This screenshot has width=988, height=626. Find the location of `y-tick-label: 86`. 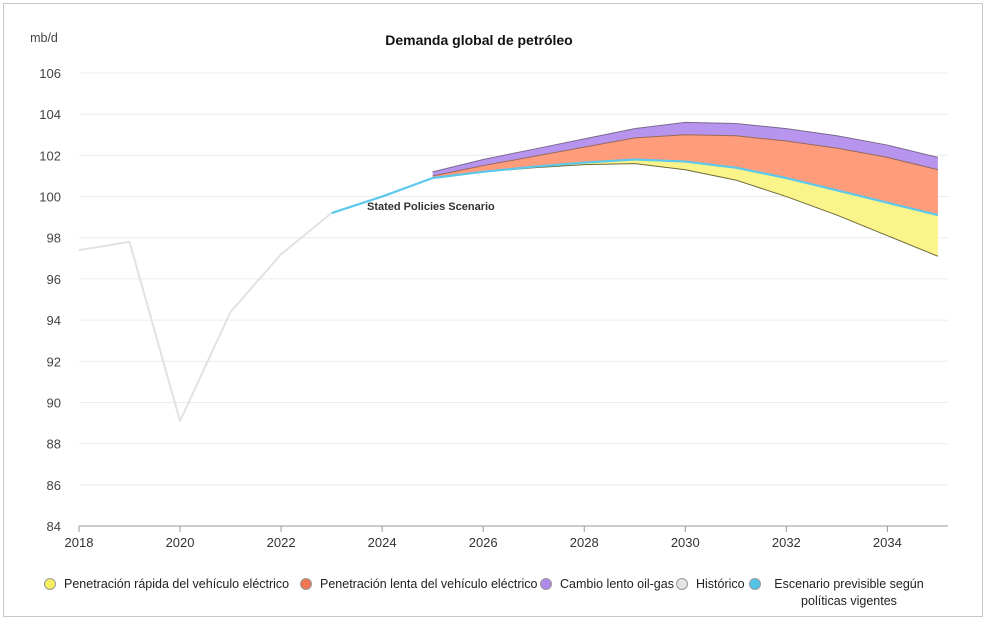

y-tick-label: 86 is located at coordinates (54, 485).